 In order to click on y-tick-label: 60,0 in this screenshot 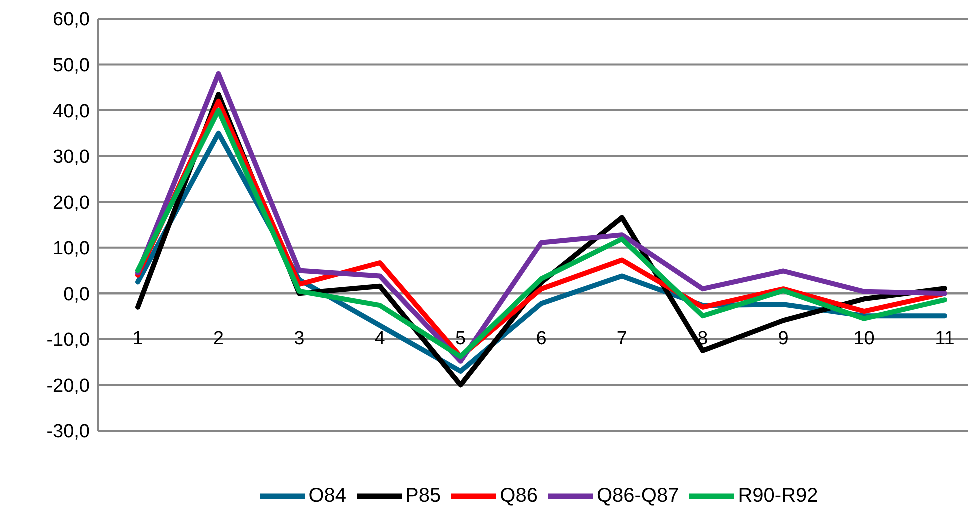, I will do `click(71, 20)`.